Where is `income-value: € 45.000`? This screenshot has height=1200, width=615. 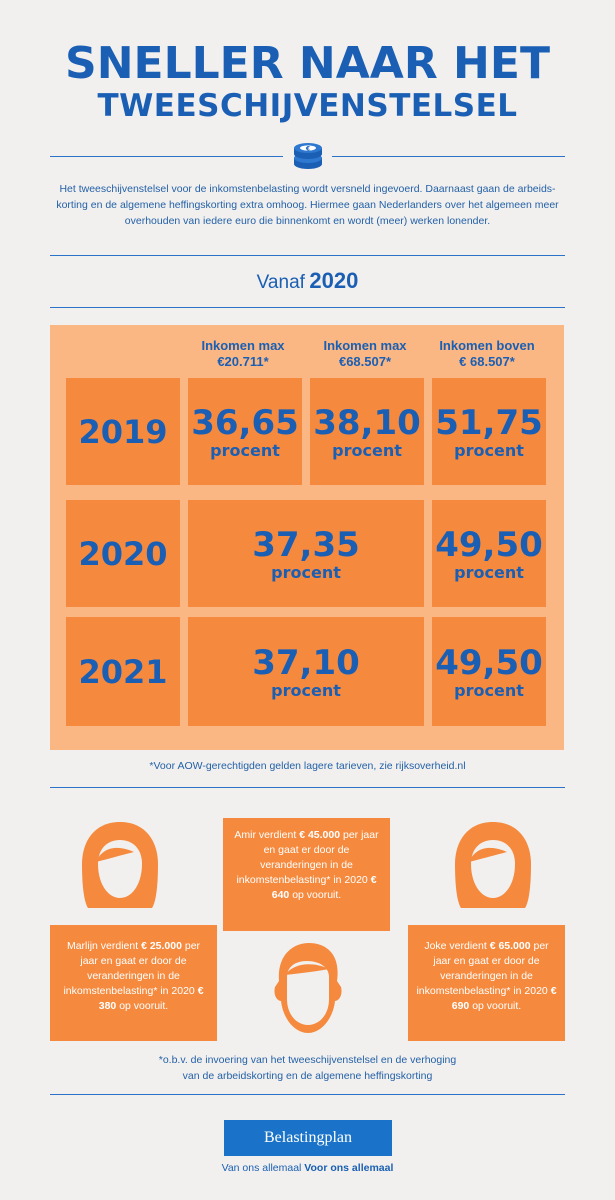 income-value: € 45.000 is located at coordinates (320, 835).